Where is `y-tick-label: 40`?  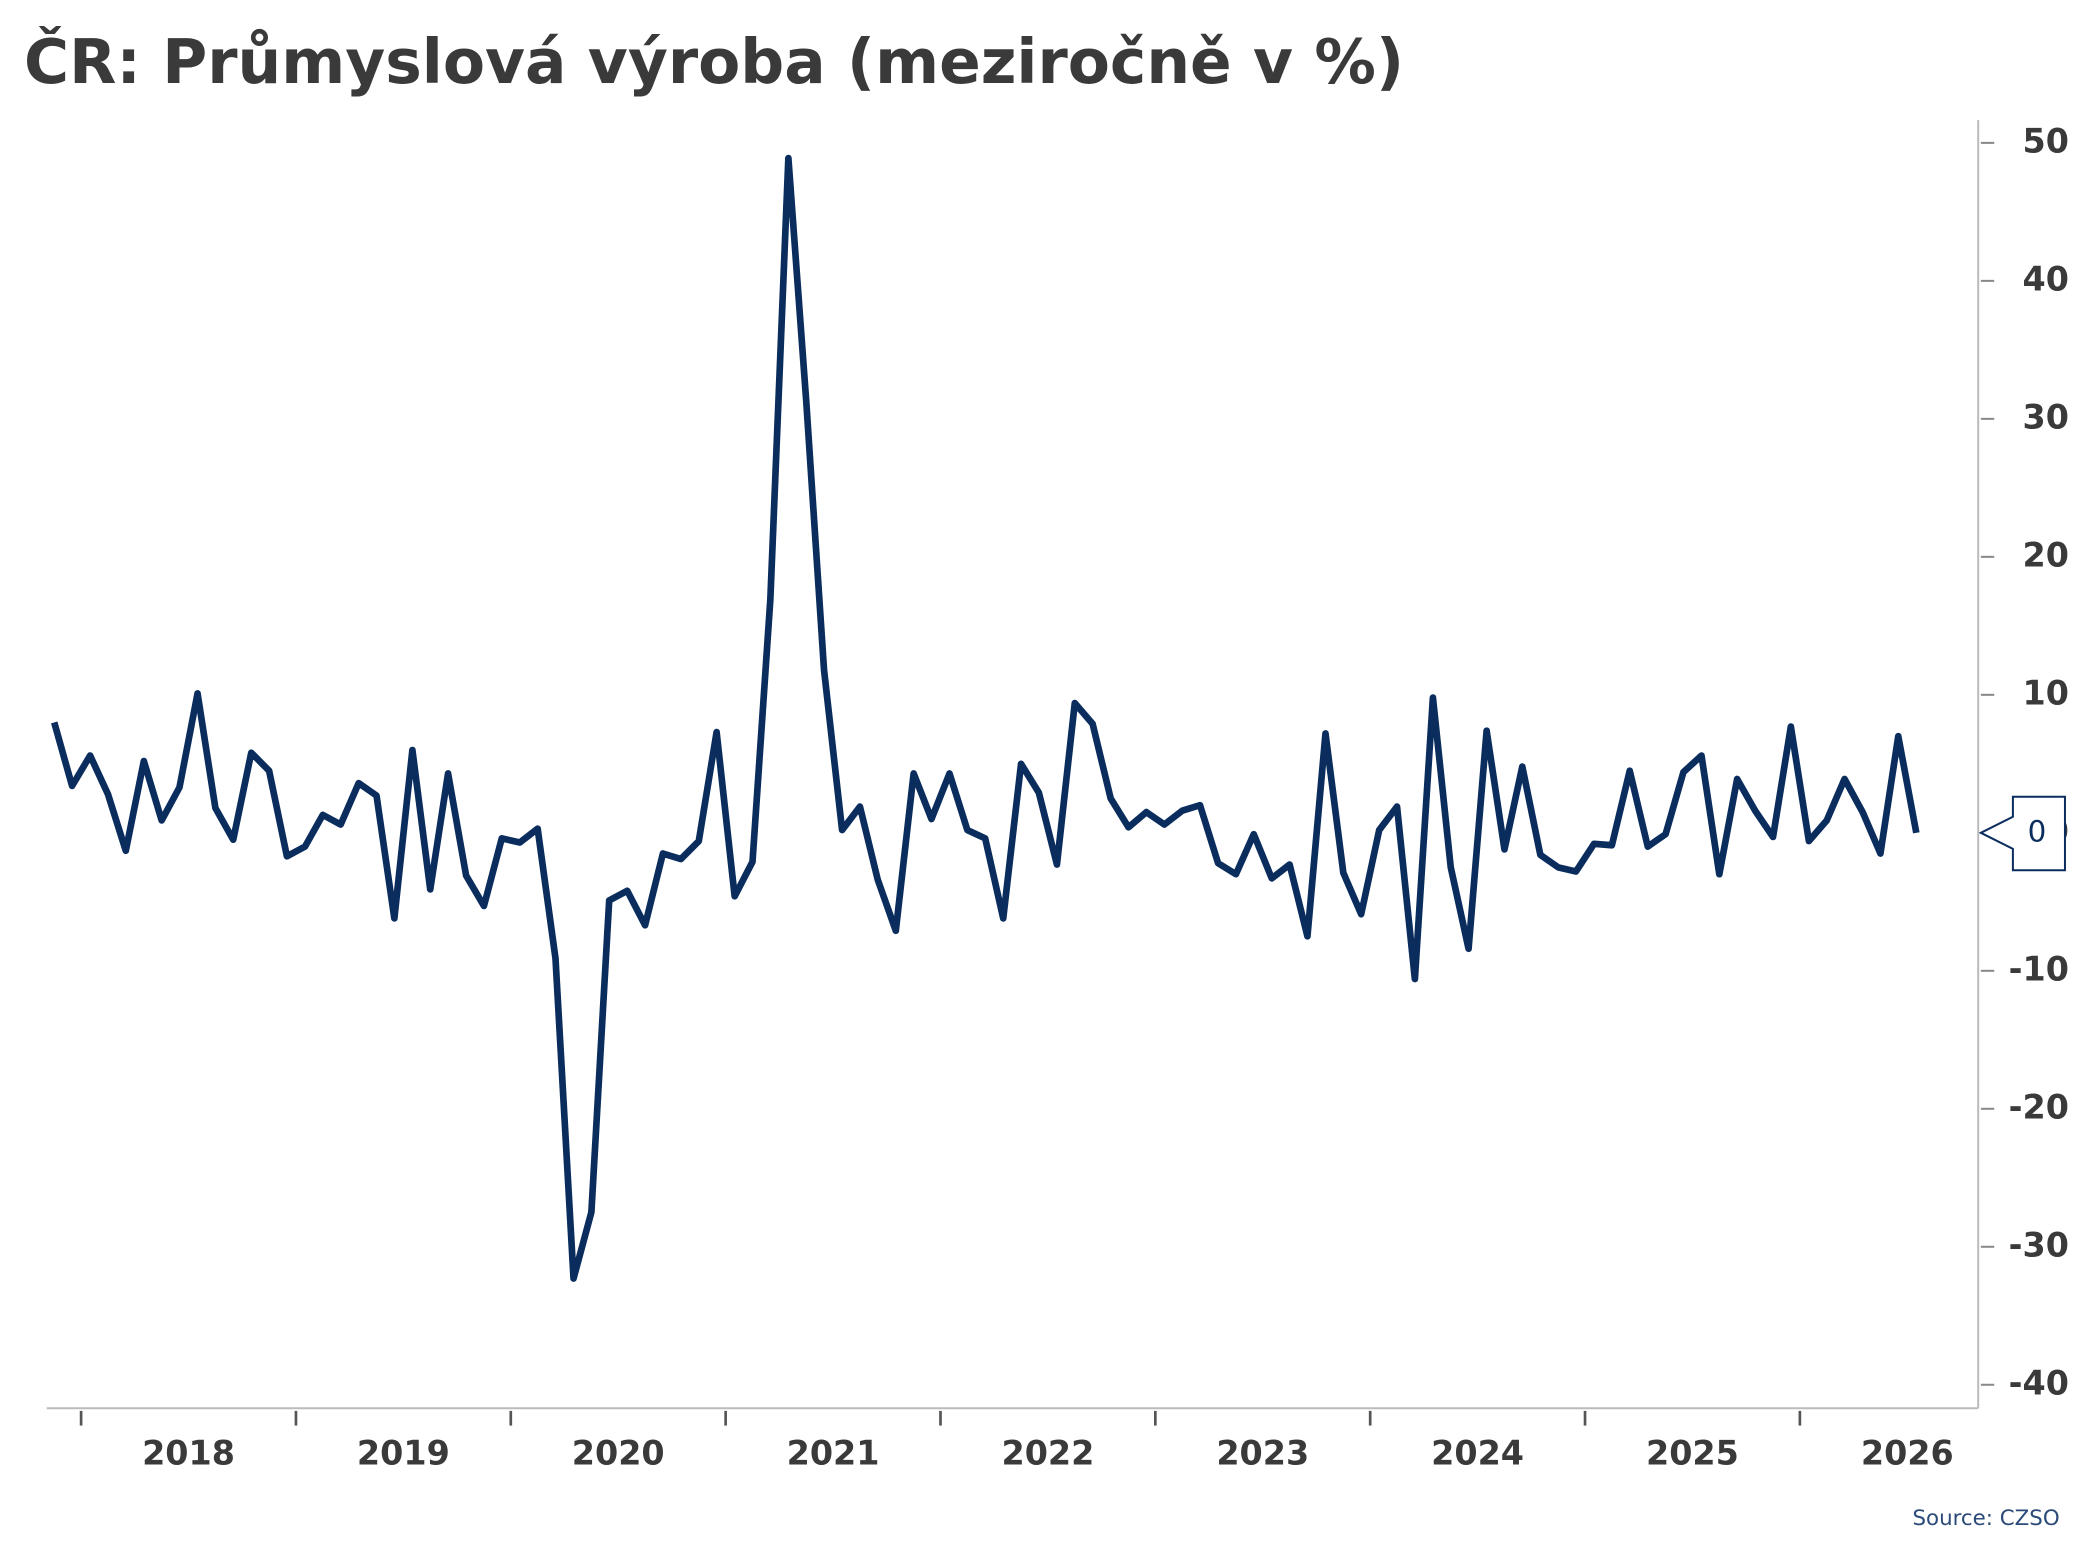 y-tick-label: 40 is located at coordinates (2046, 278).